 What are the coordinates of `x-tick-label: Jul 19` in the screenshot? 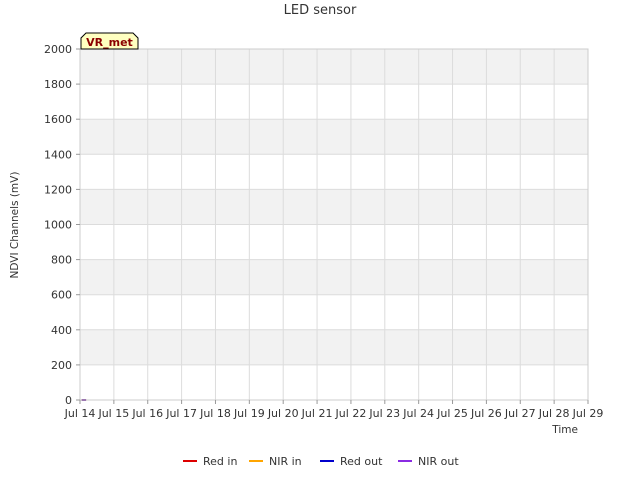 It's located at (249, 413).